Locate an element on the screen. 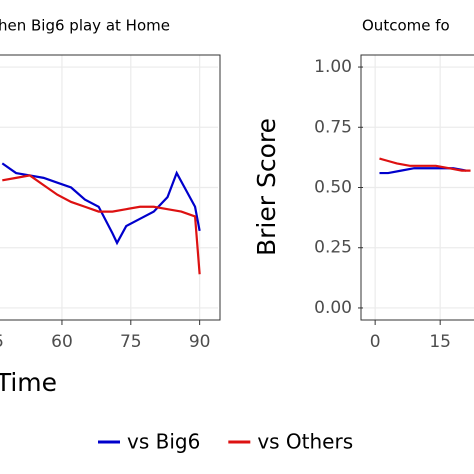  x-tick-label: 0 is located at coordinates (375, 342).